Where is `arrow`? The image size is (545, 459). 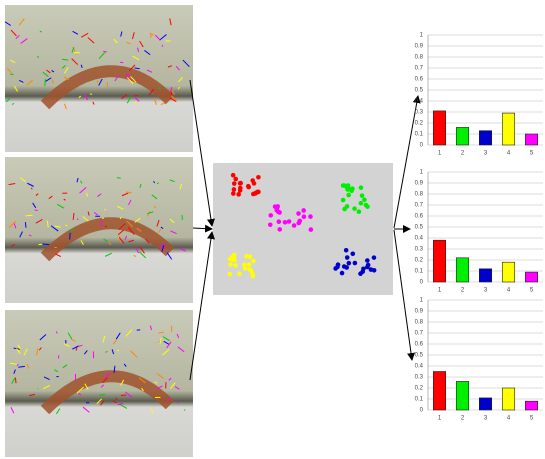
arrow is located at coordinates (202, 228).